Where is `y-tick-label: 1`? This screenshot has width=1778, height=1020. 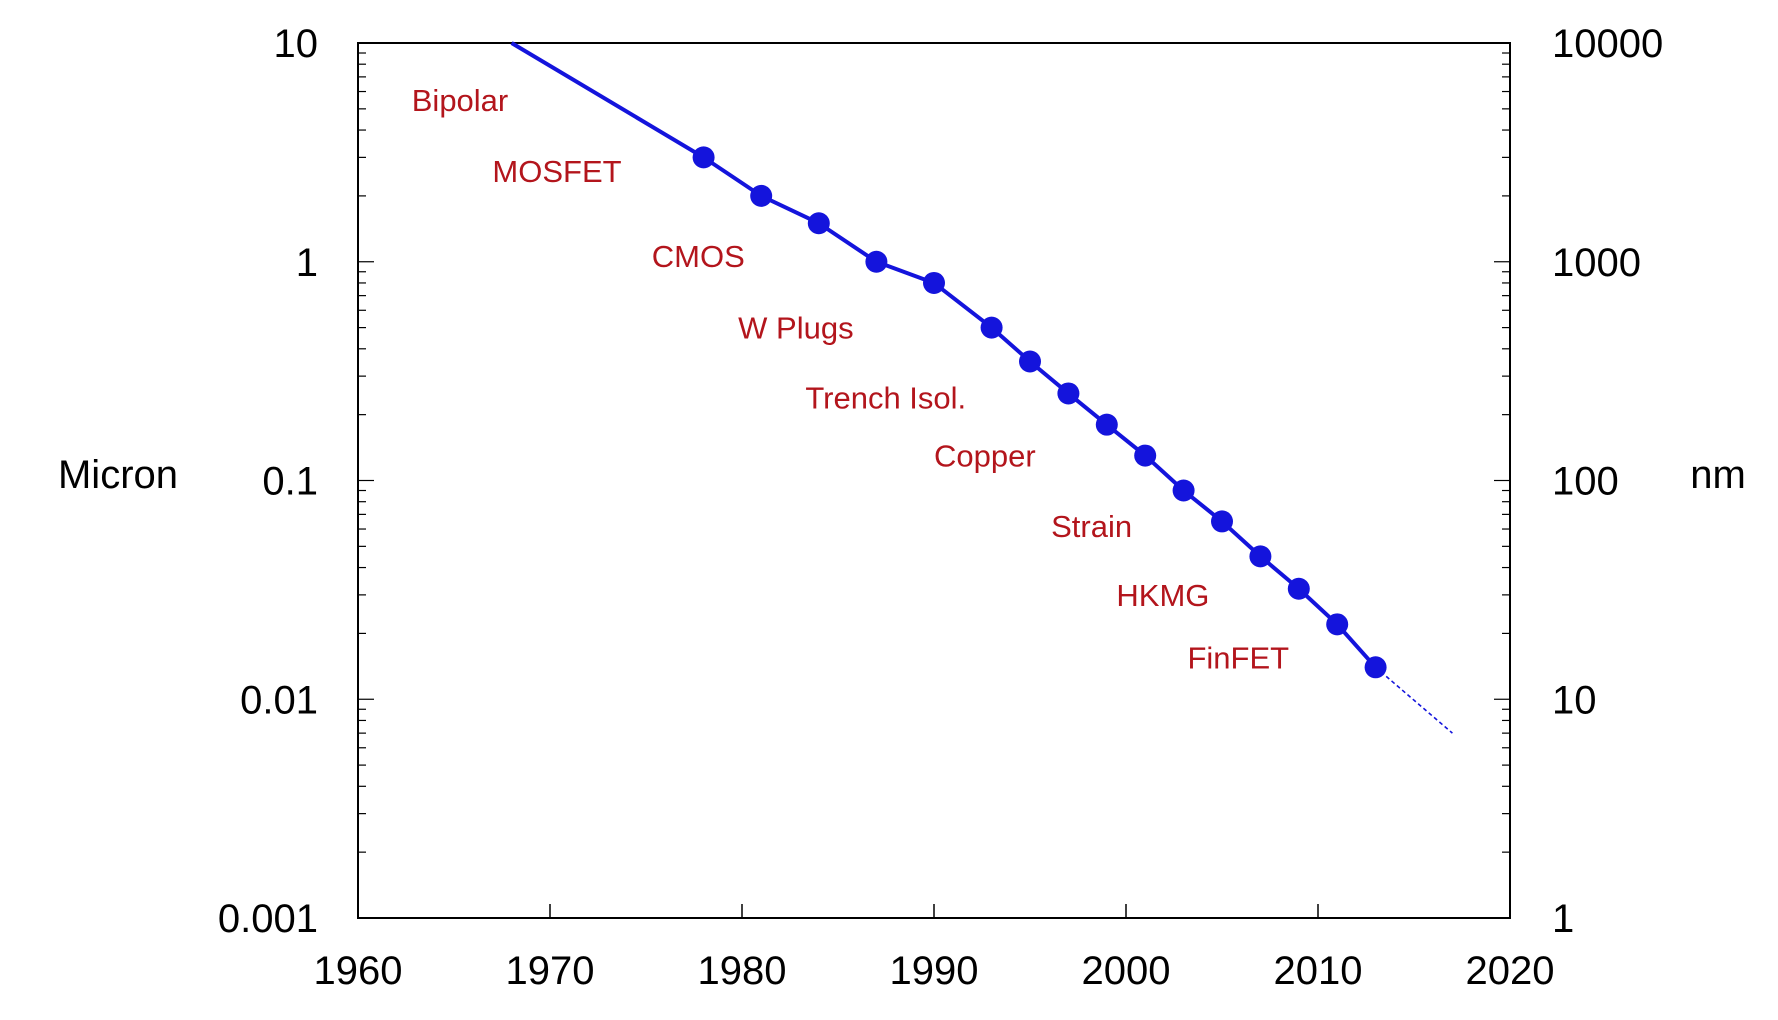 y-tick-label: 1 is located at coordinates (307, 263).